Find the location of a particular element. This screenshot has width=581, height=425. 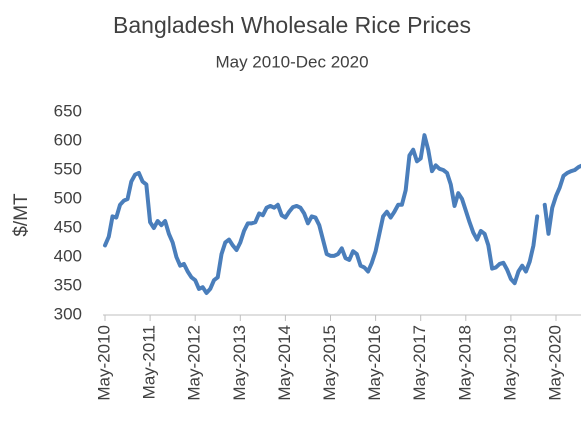

y-tick-label: 400 is located at coordinates (68, 255).